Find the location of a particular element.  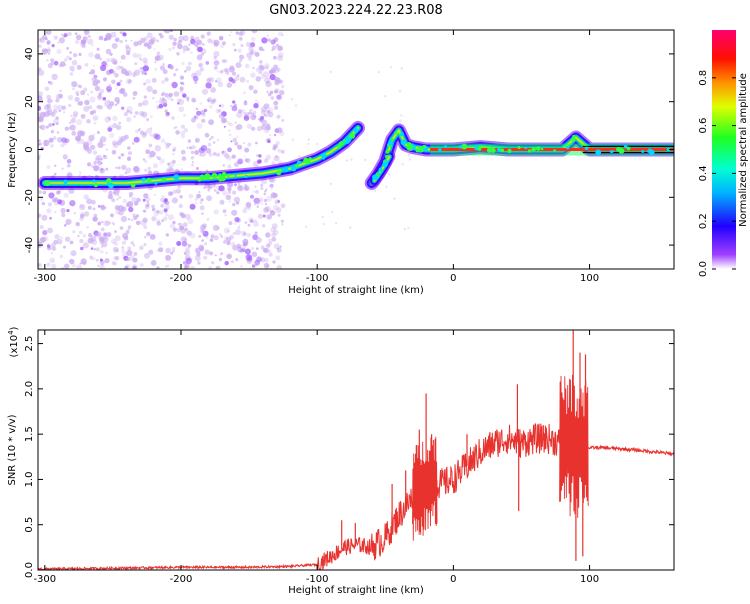

snr-multiplier-base: (x10 is located at coordinates (14, 346).